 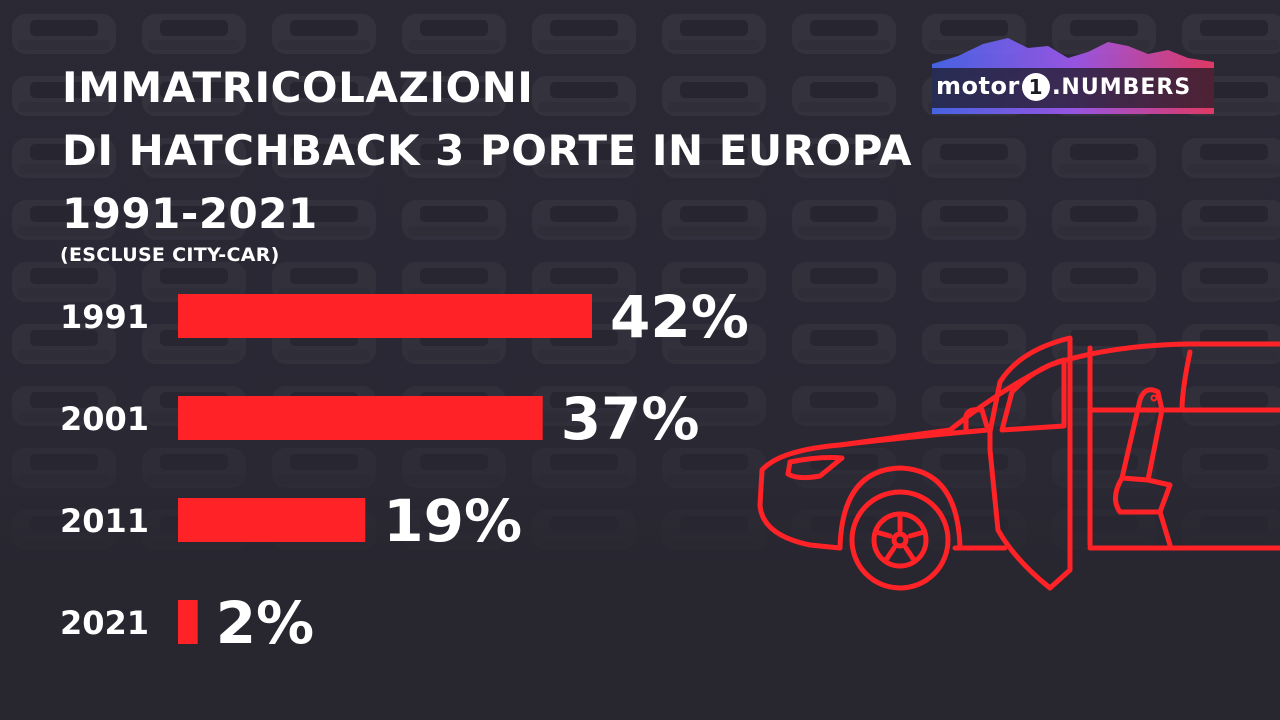 I want to click on value-label-2001: 37%, so click(x=630, y=419).